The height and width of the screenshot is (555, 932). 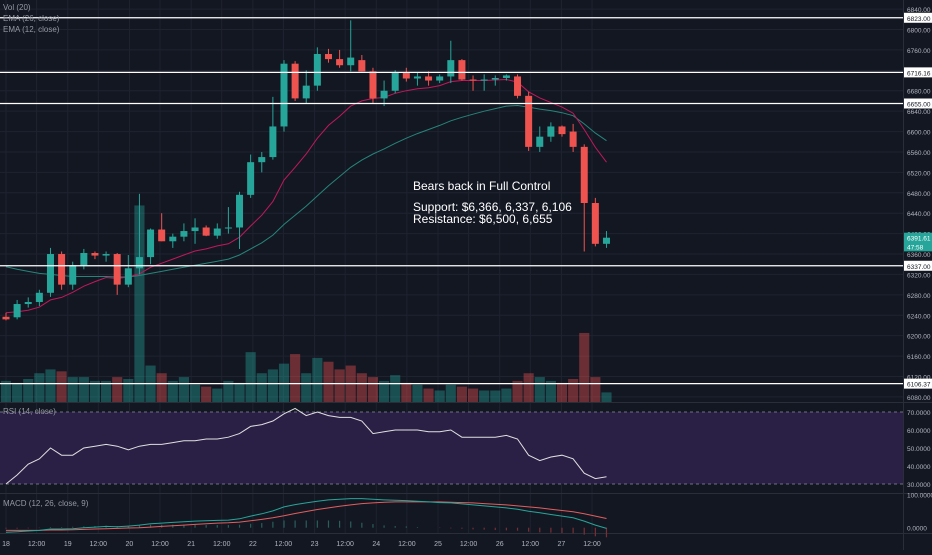 What do you see at coordinates (31, 18) in the screenshot?
I see `legend-ema26: EMA (26, close)` at bounding box center [31, 18].